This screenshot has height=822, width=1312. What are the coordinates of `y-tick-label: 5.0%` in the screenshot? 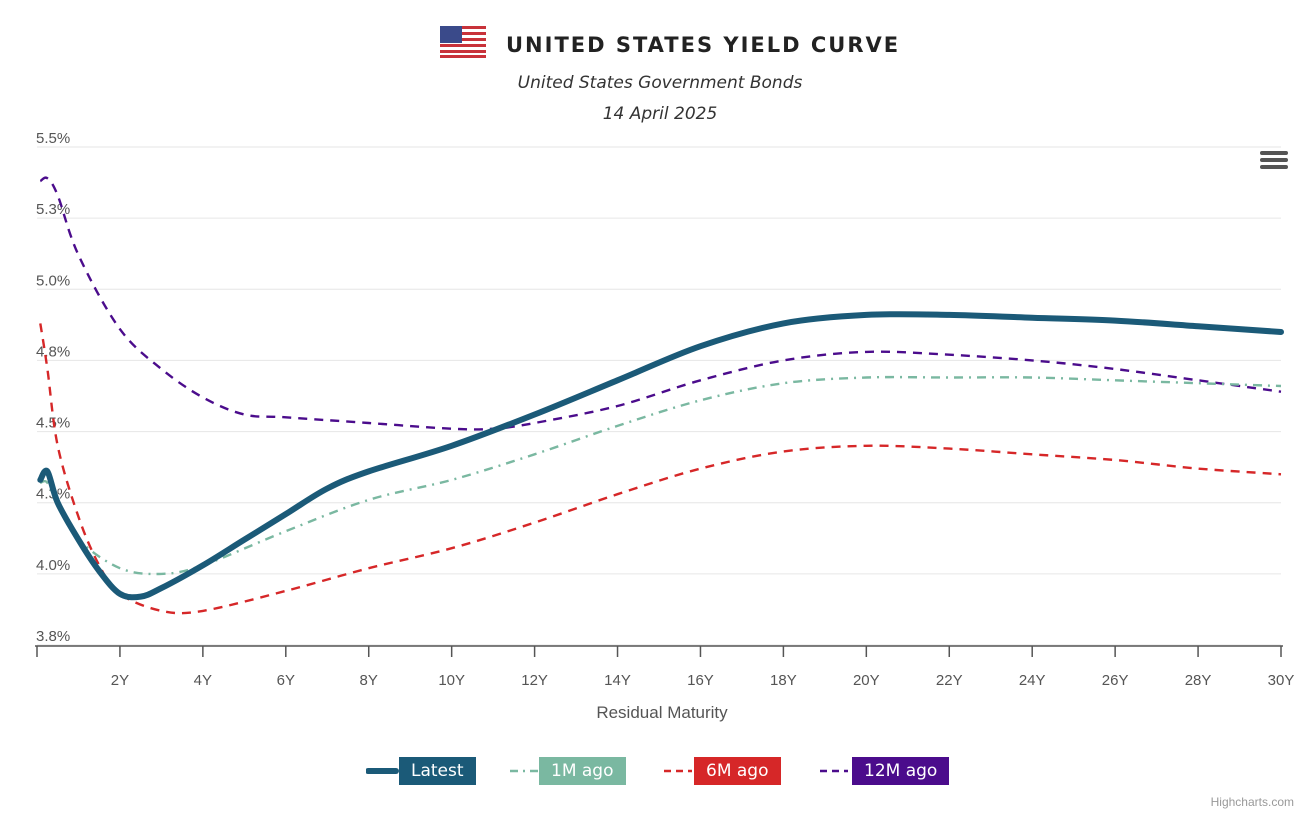 It's located at (53, 280).